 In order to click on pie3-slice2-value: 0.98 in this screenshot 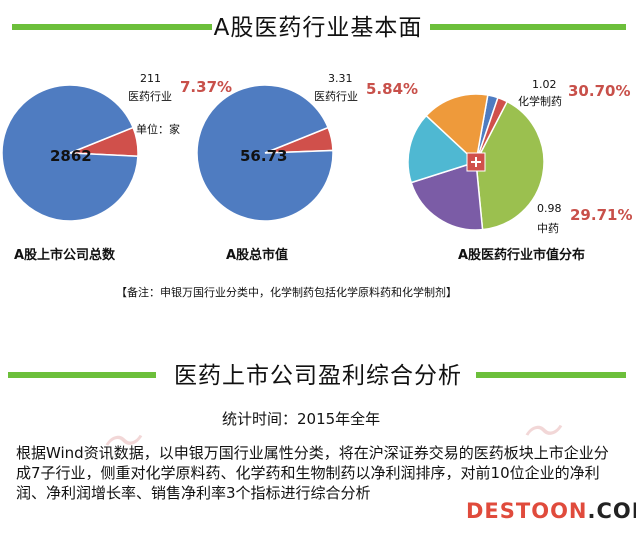, I will do `click(549, 208)`.